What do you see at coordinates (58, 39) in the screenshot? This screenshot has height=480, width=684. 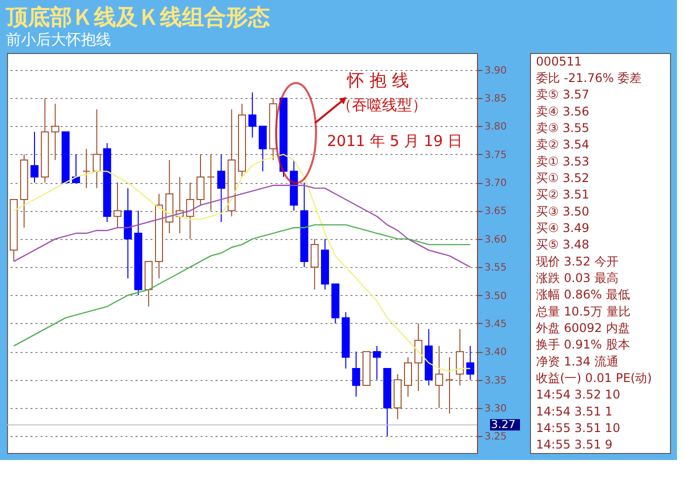 I see `chart-subtitle: 前小后大怀抱线` at bounding box center [58, 39].